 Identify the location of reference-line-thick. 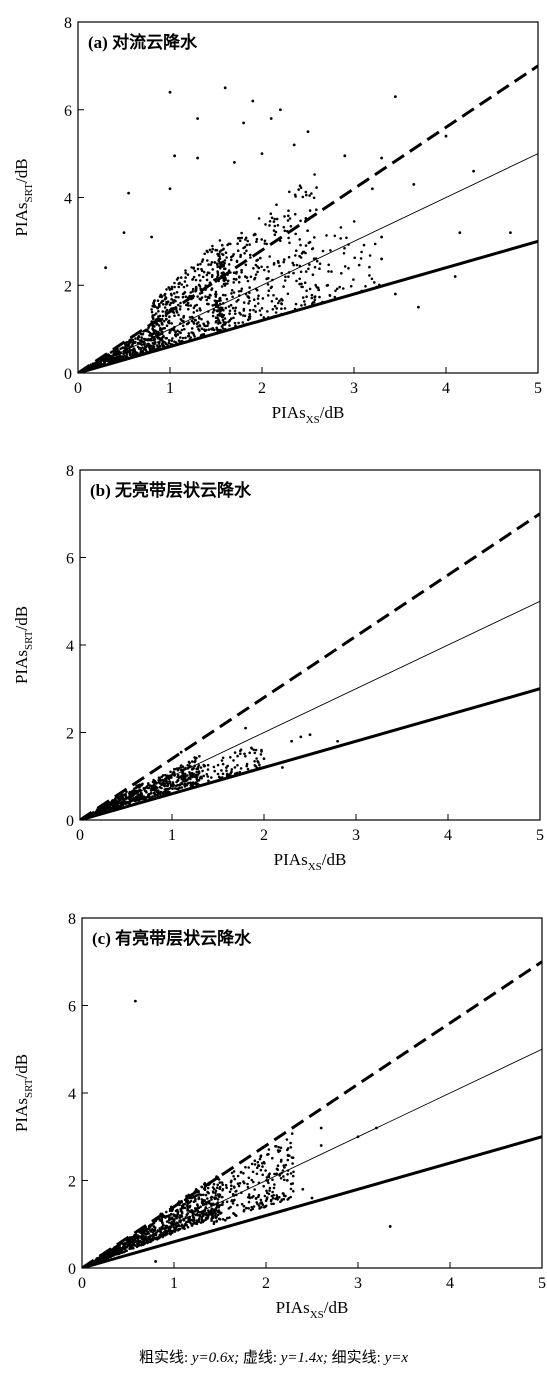
(312, 1201).